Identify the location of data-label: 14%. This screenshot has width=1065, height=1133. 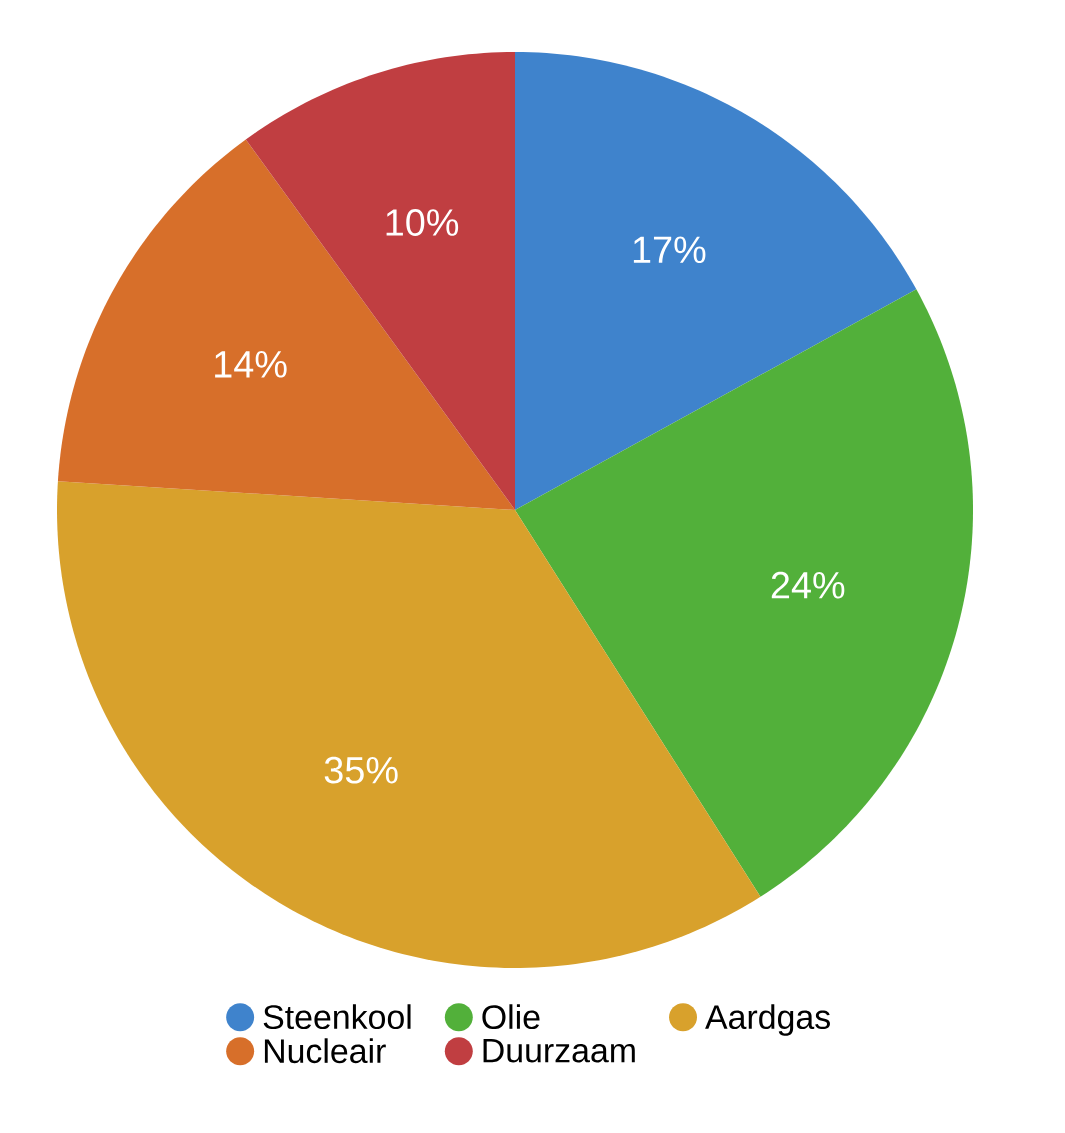
(251, 364).